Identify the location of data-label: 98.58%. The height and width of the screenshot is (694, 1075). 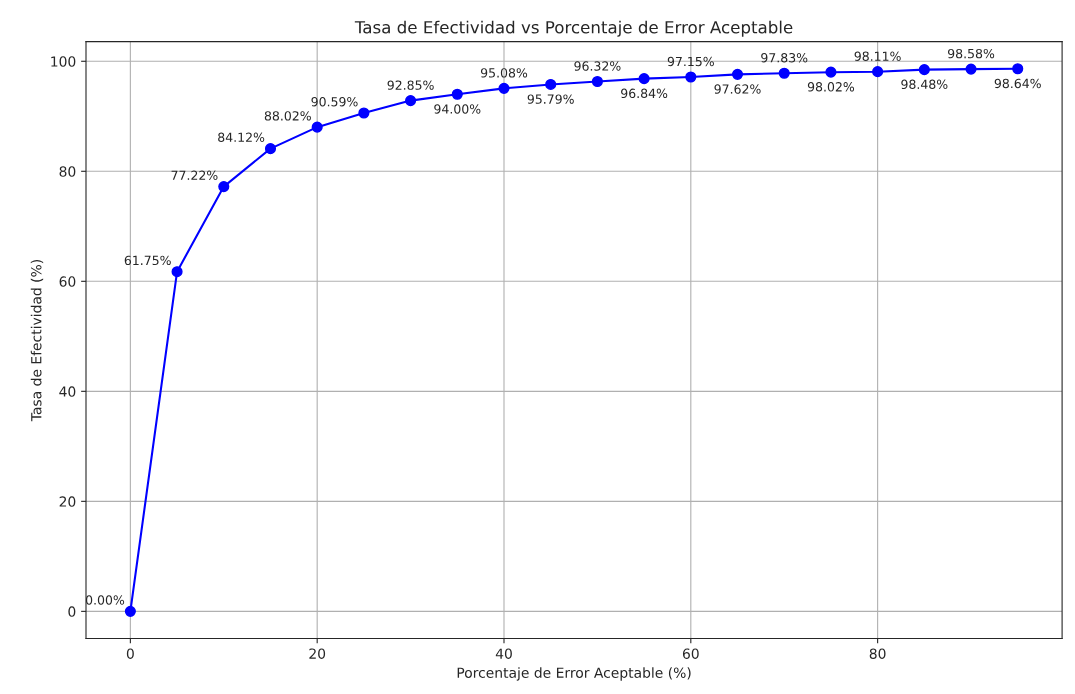
(971, 53).